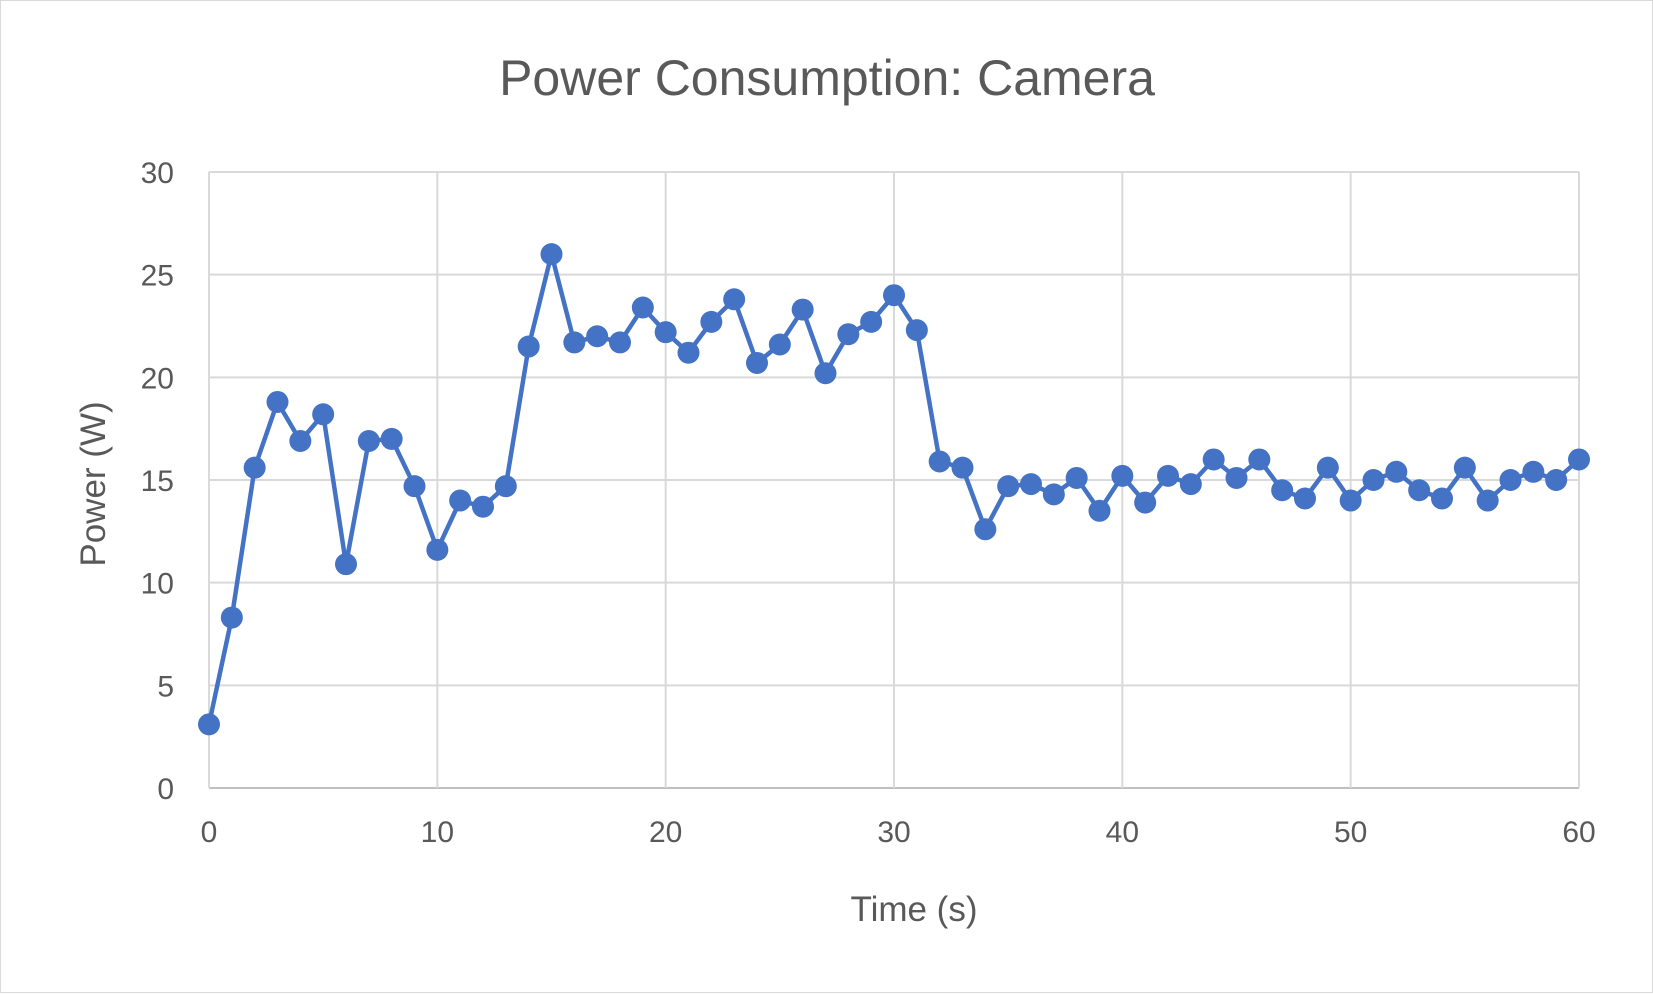  I want to click on y-tick-label: 15, so click(157, 481).